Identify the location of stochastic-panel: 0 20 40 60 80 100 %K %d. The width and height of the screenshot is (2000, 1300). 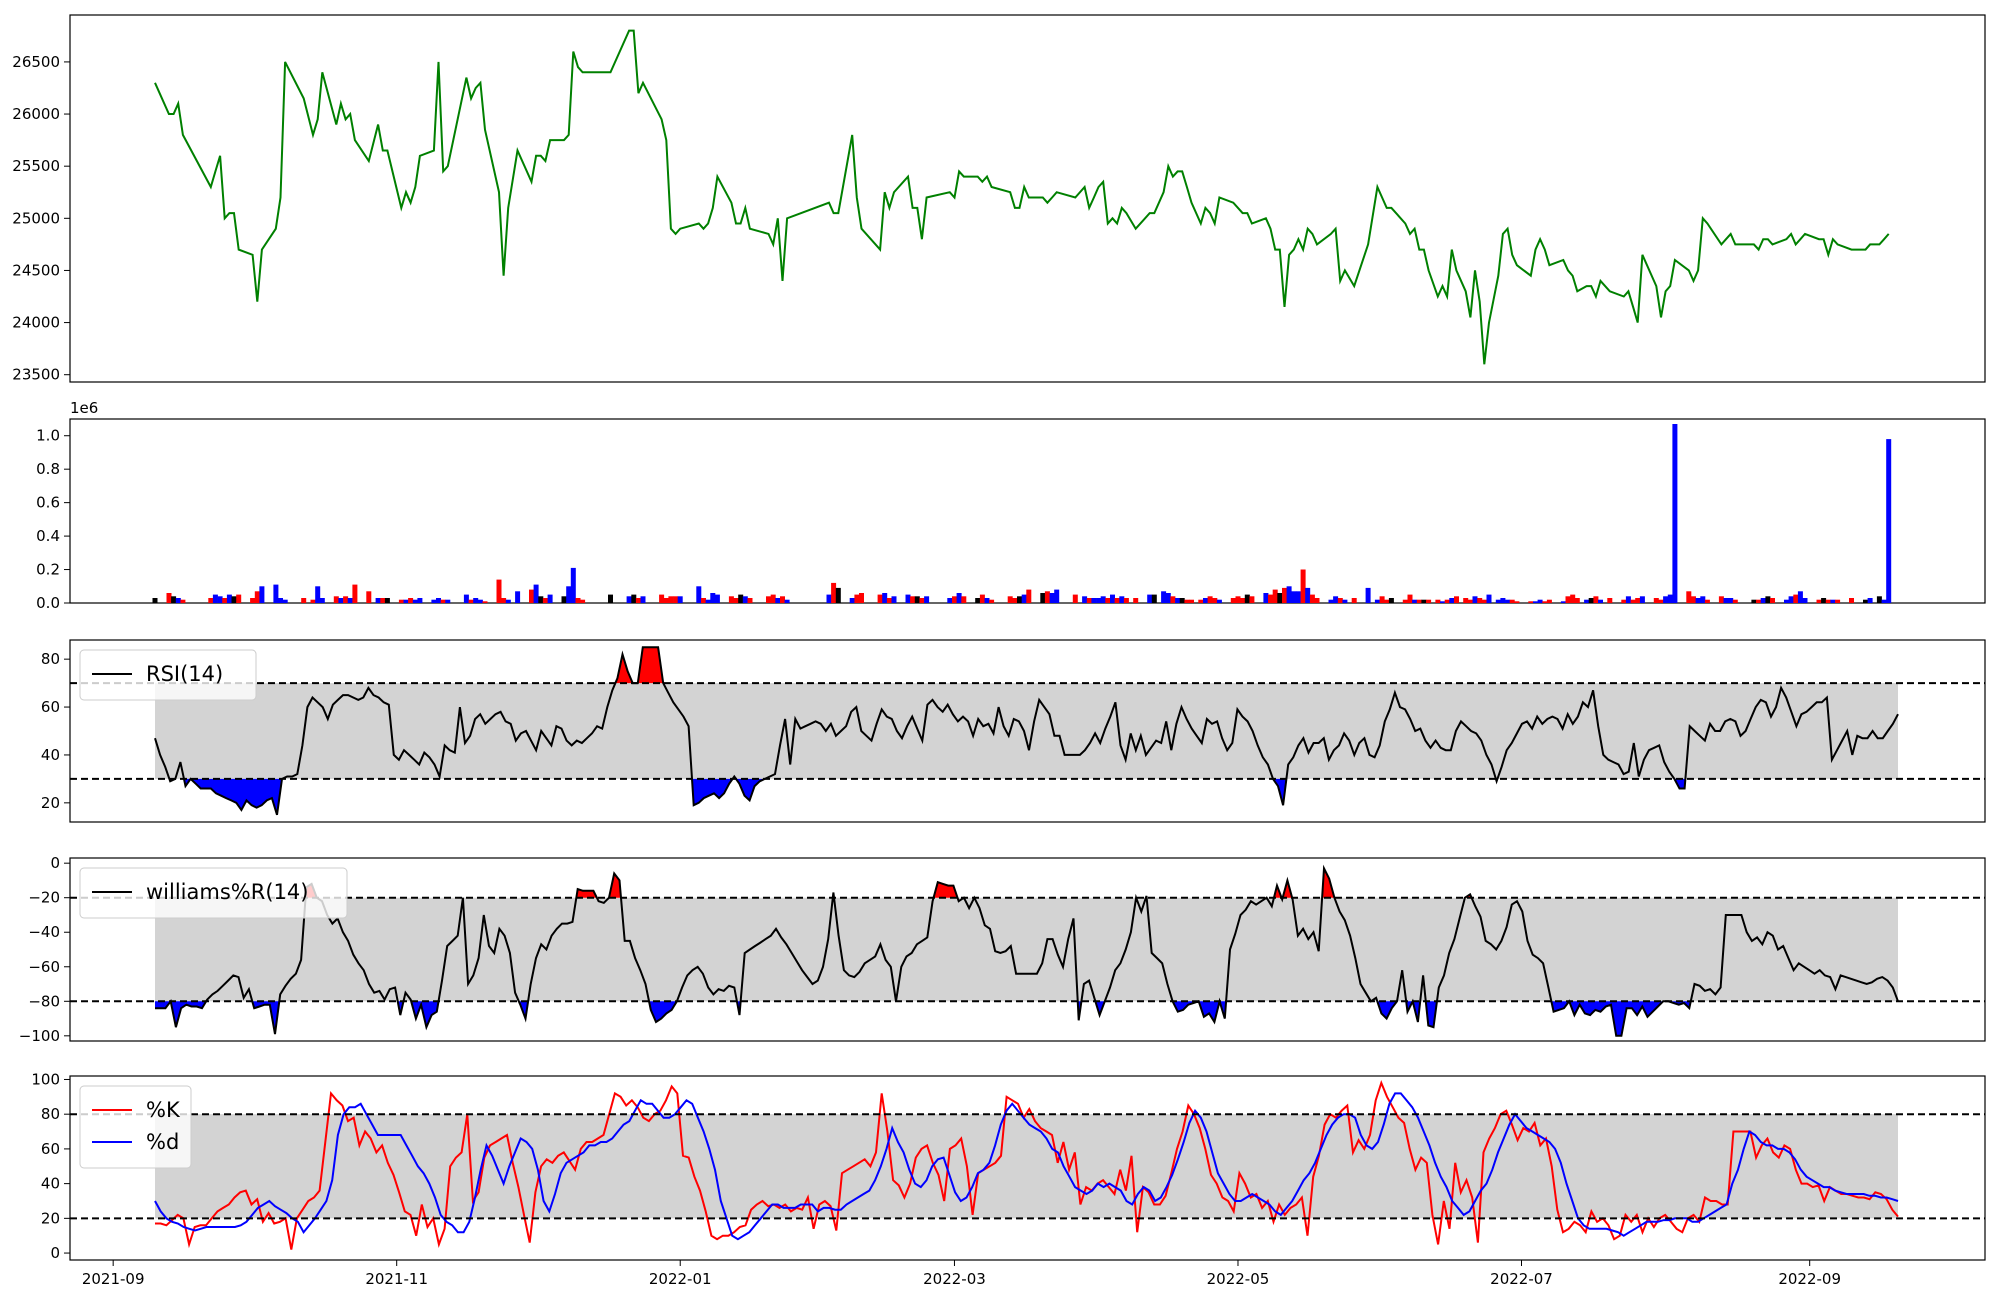
(1008, 1166).